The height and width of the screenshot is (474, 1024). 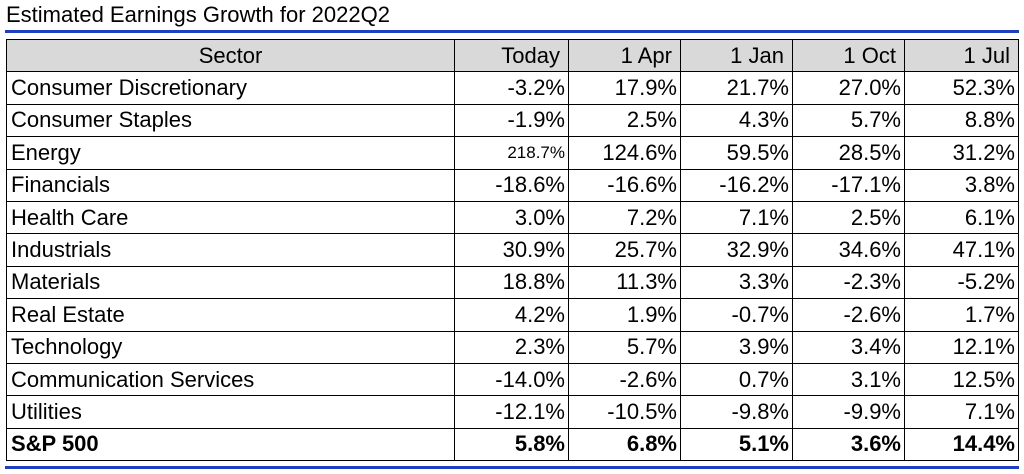 I want to click on value-cell: -1.9%, so click(x=511, y=120).